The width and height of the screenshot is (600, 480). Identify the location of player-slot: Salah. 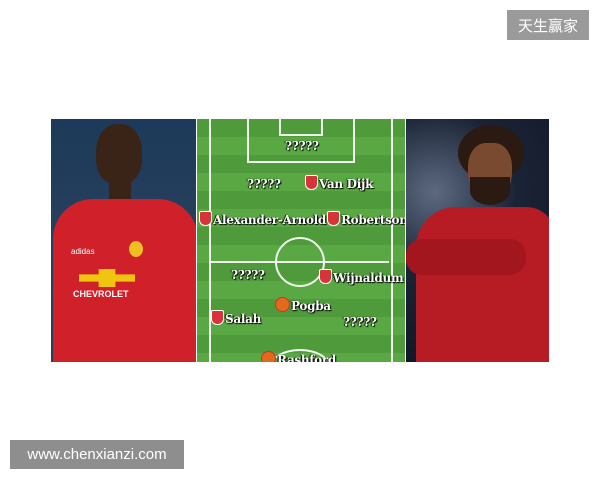
(236, 318).